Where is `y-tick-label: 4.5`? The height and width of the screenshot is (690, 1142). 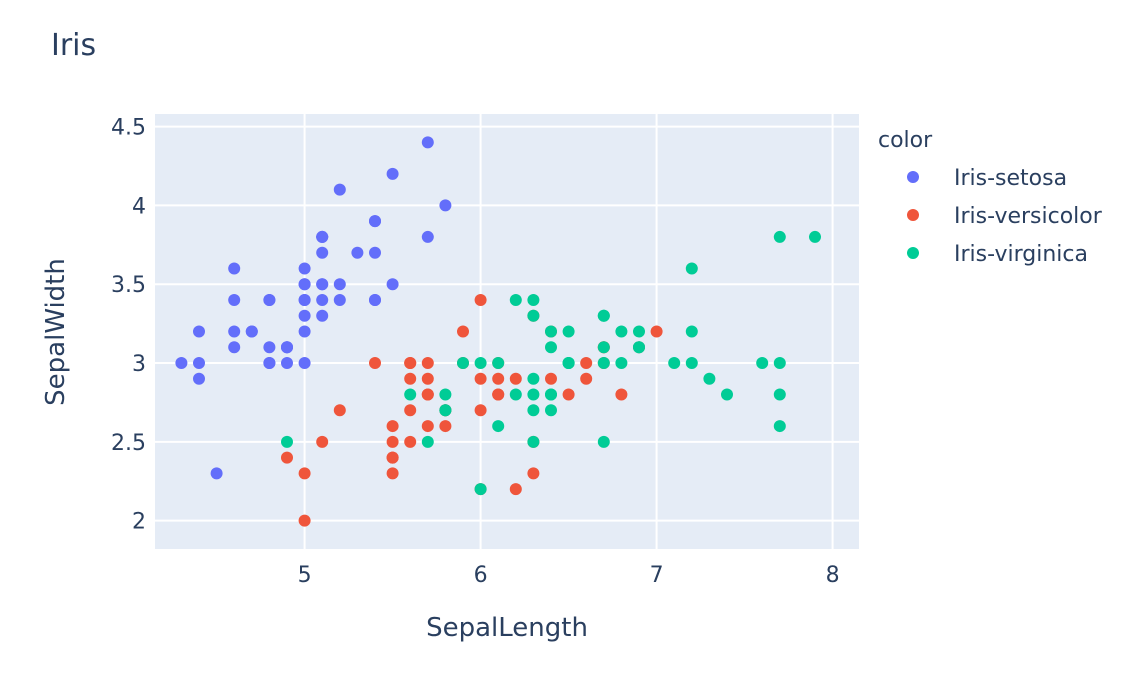
y-tick-label: 4.5 is located at coordinates (128, 128).